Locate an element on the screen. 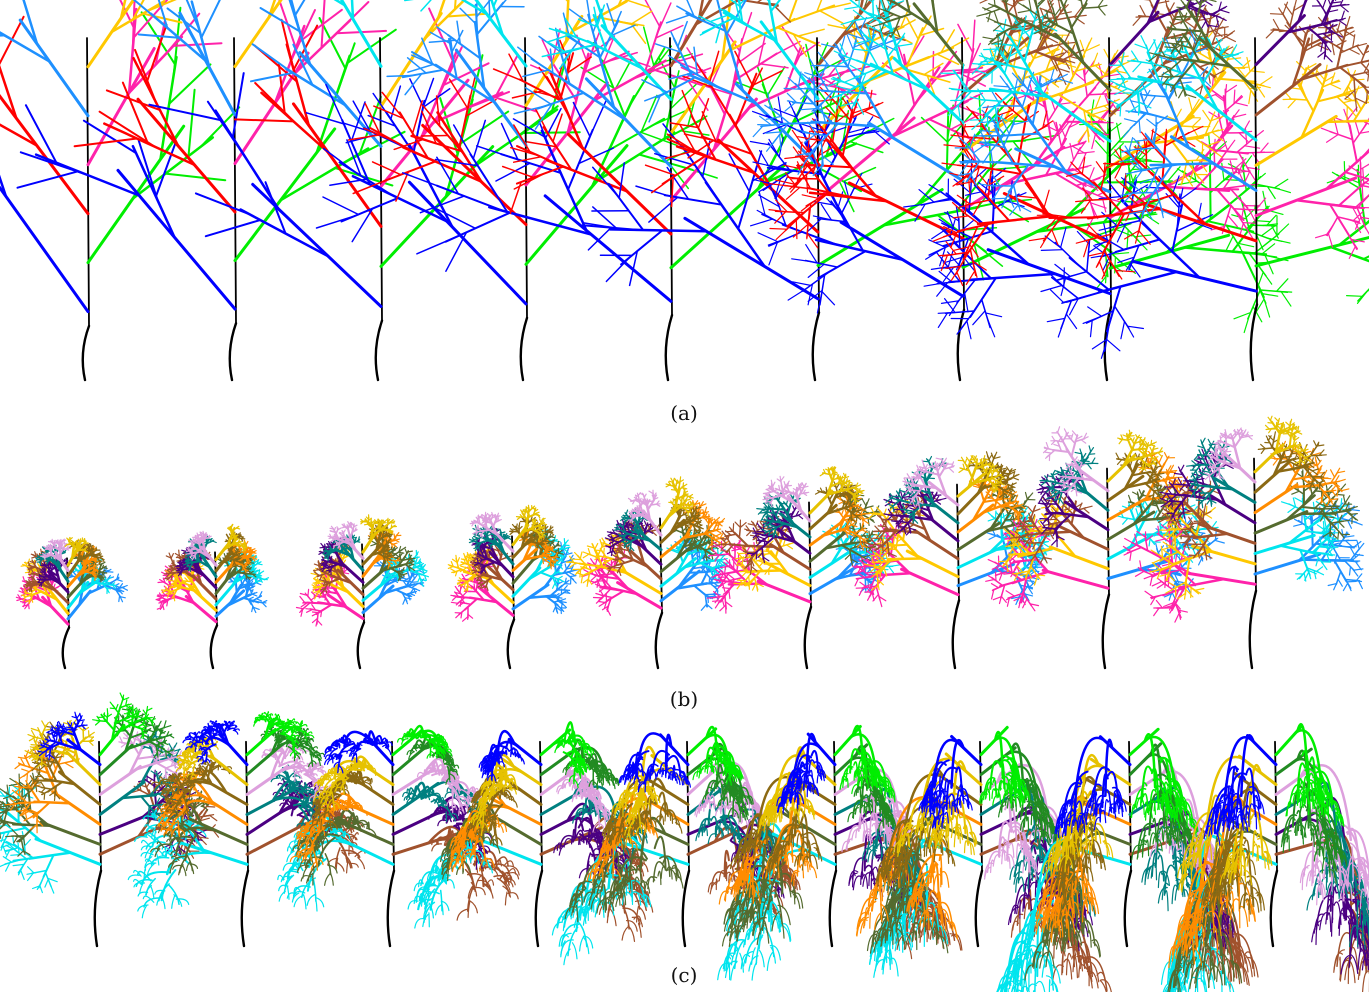  caption-a: (a) is located at coordinates (684, 413).